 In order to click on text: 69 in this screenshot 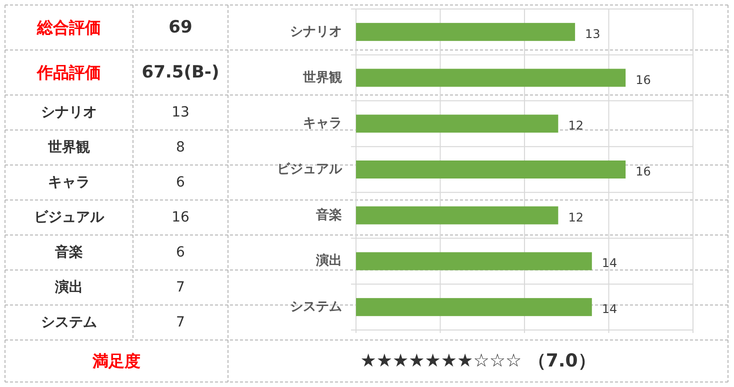, I will do `click(180, 28)`.